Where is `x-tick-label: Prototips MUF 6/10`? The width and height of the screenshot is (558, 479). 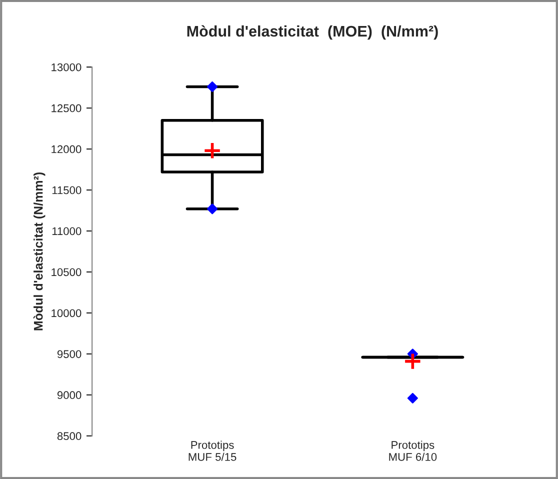
x-tick-label: Prototips MUF 6/10 is located at coordinates (413, 450).